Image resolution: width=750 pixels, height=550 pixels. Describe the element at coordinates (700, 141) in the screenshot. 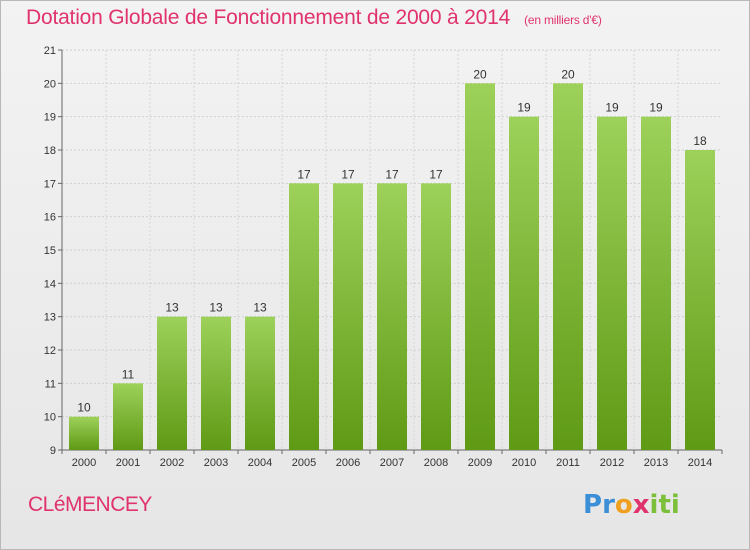

I see `data-label: 18` at that location.